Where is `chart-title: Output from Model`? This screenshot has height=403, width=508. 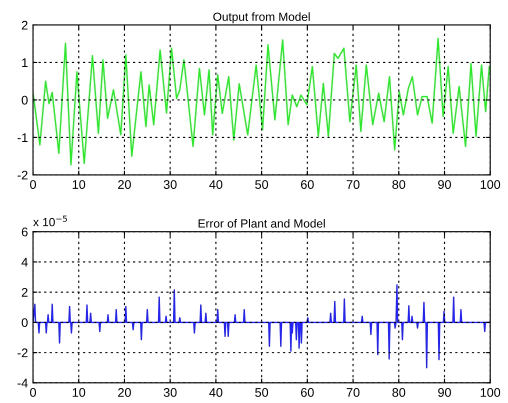
chart-title: Output from Model is located at coordinates (261, 18).